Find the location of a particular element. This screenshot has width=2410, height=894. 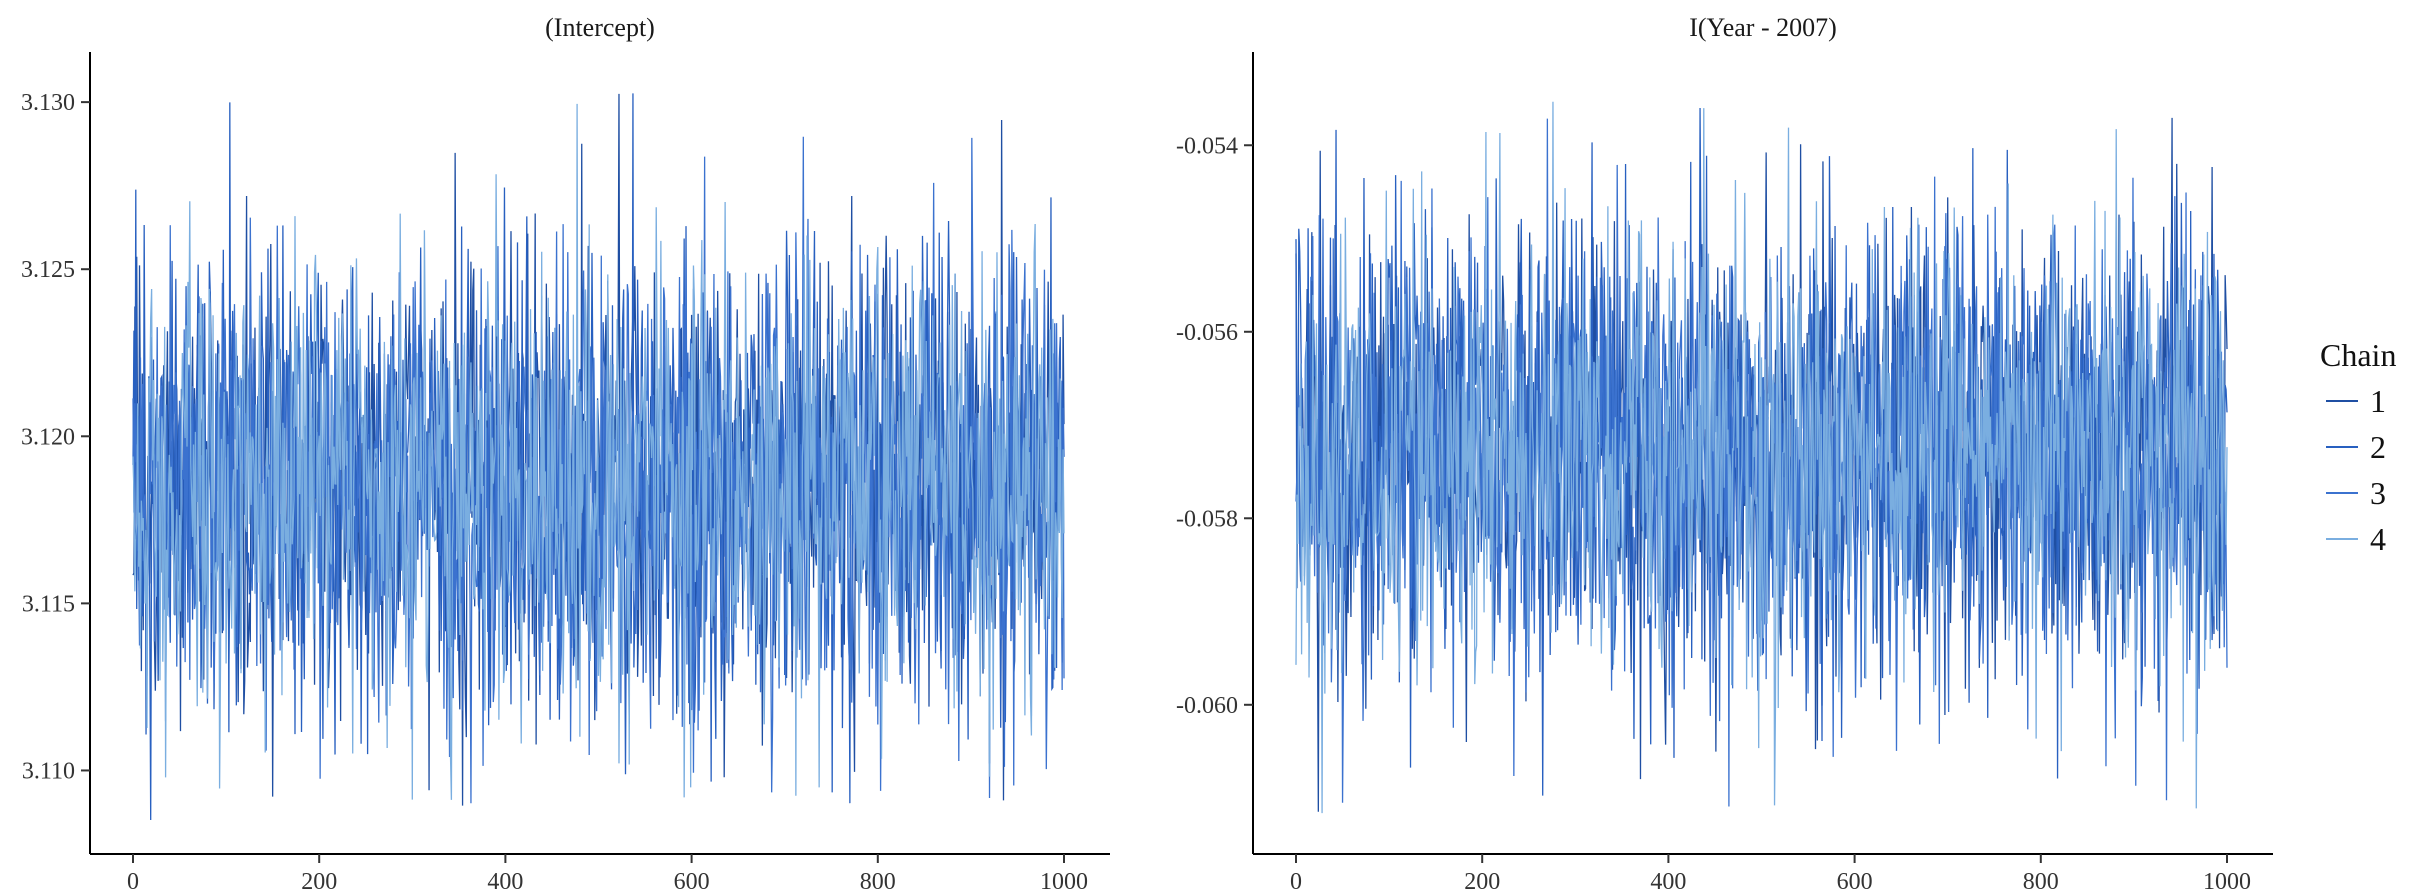

y-tick-label-year--0.054: -0.054 is located at coordinates (1207, 146).